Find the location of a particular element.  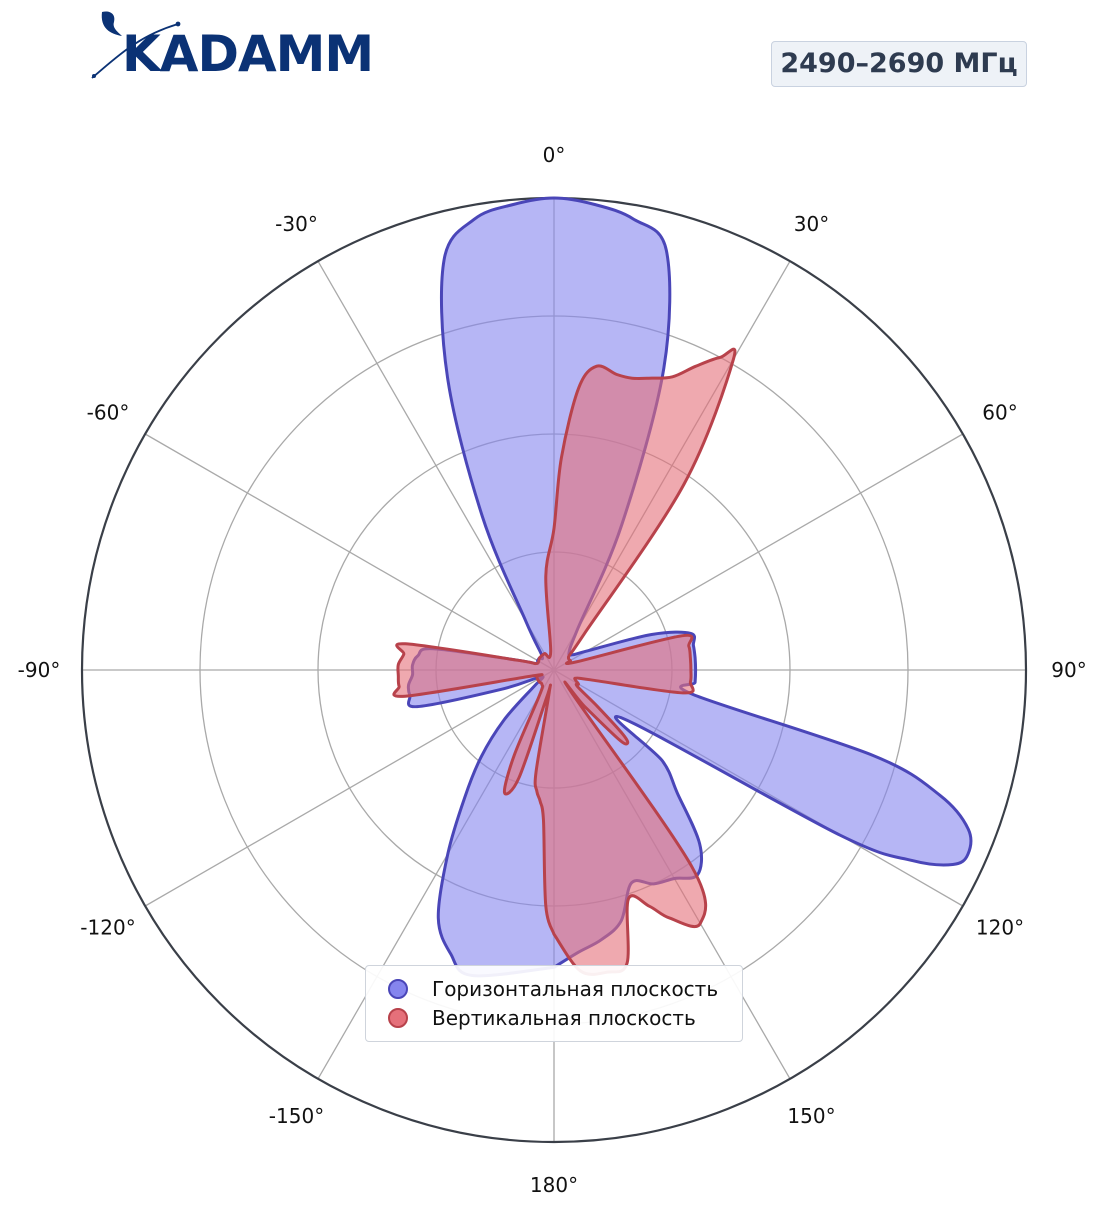

angle-tick-label: -90° is located at coordinates (39, 670).